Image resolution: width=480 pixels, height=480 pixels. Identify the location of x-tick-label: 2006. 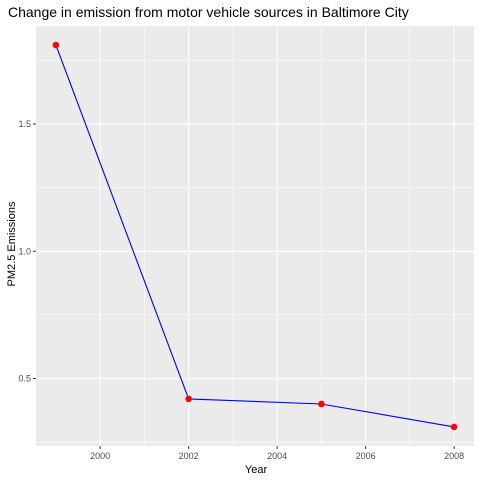
(366, 456).